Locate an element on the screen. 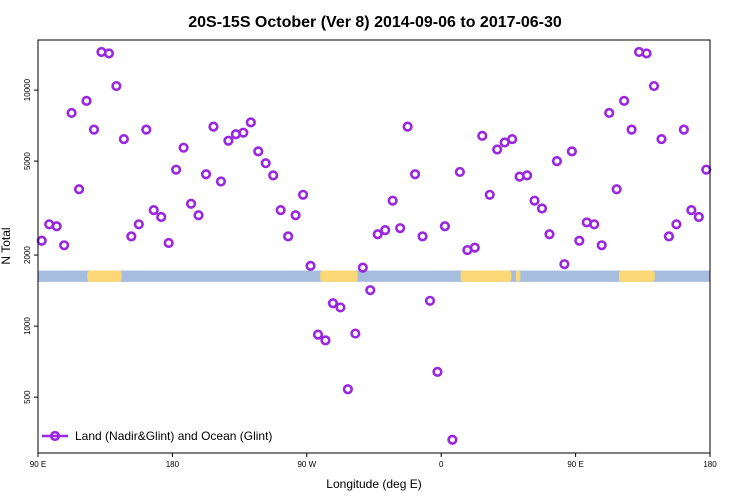 The height and width of the screenshot is (500, 750). x-axis-ticks: 90 E 180 90 W 0 90 E 180 is located at coordinates (373, 461).